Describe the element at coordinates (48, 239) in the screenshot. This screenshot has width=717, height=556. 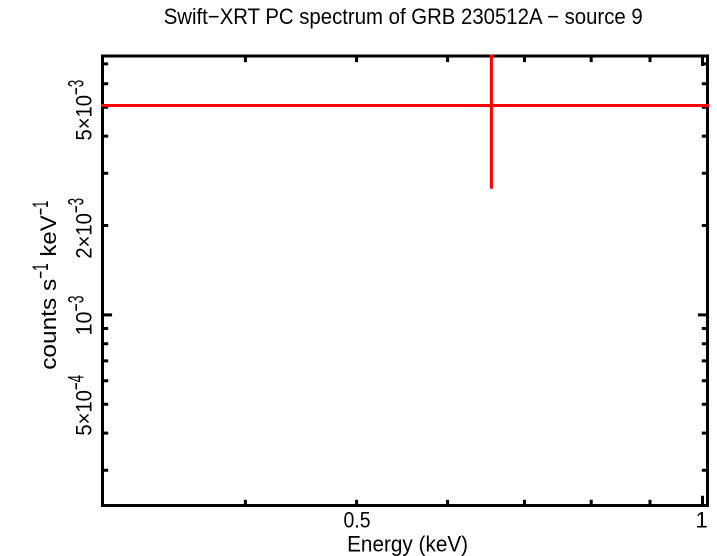
I see `svg-text: keV` at that location.